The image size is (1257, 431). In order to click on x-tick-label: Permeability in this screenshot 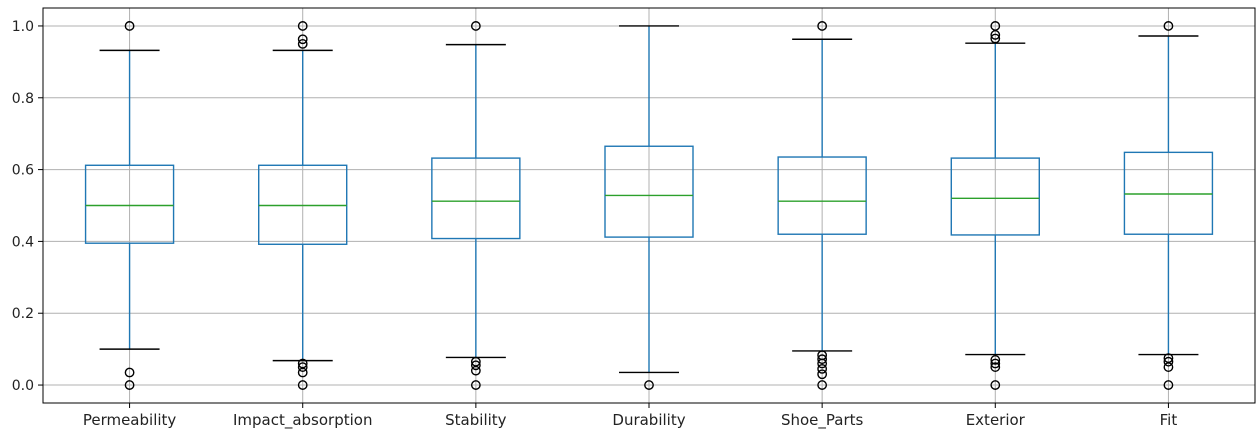, I will do `click(130, 420)`.